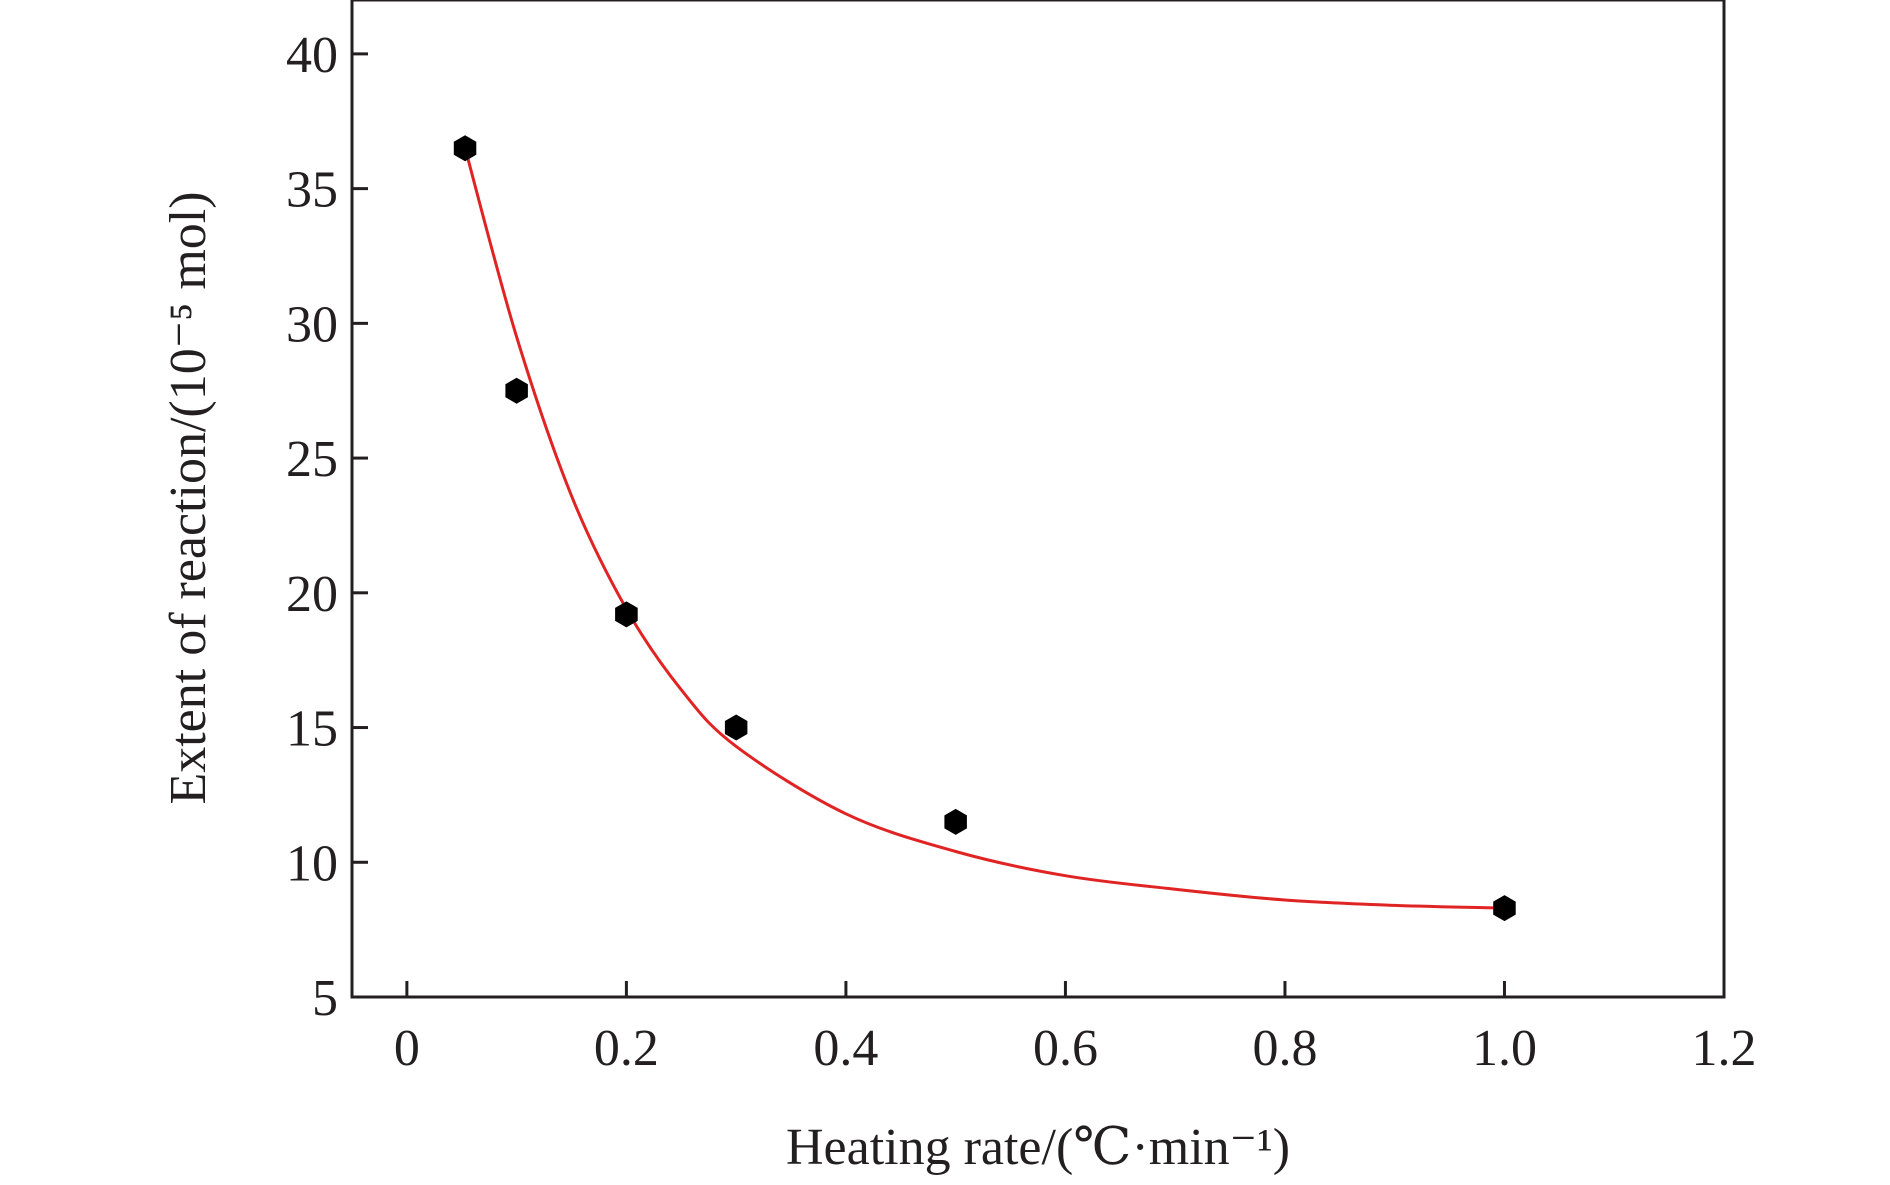  I want to click on x-tick-label: 0, so click(407, 1048).